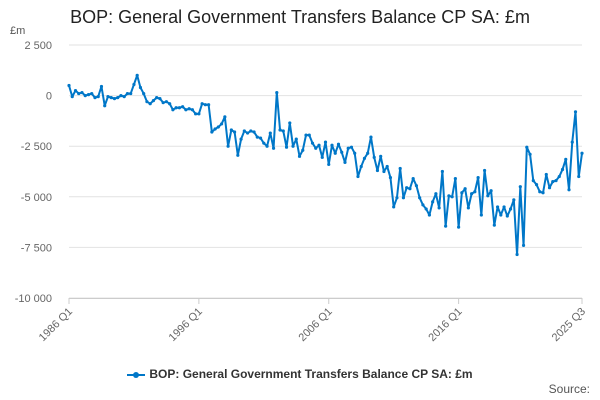  Describe the element at coordinates (445, 325) in the screenshot. I see `x-tick-label: 2016 Q1` at that location.